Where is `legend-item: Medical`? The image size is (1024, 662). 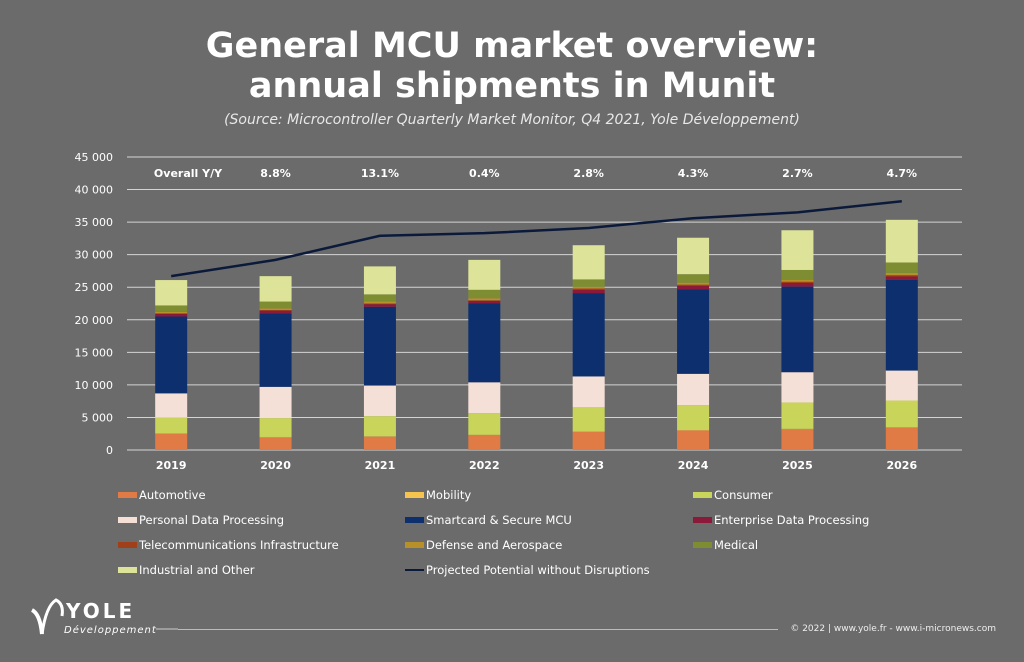 legend-item: Medical is located at coordinates (835, 545).